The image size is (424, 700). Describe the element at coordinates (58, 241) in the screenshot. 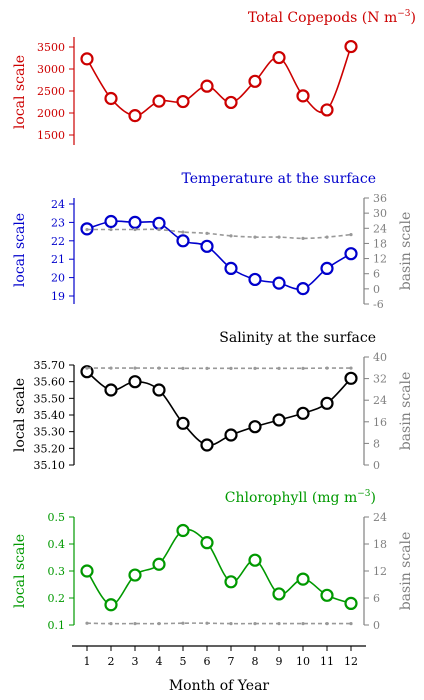

I see `y-tick-label-left: 22` at that location.